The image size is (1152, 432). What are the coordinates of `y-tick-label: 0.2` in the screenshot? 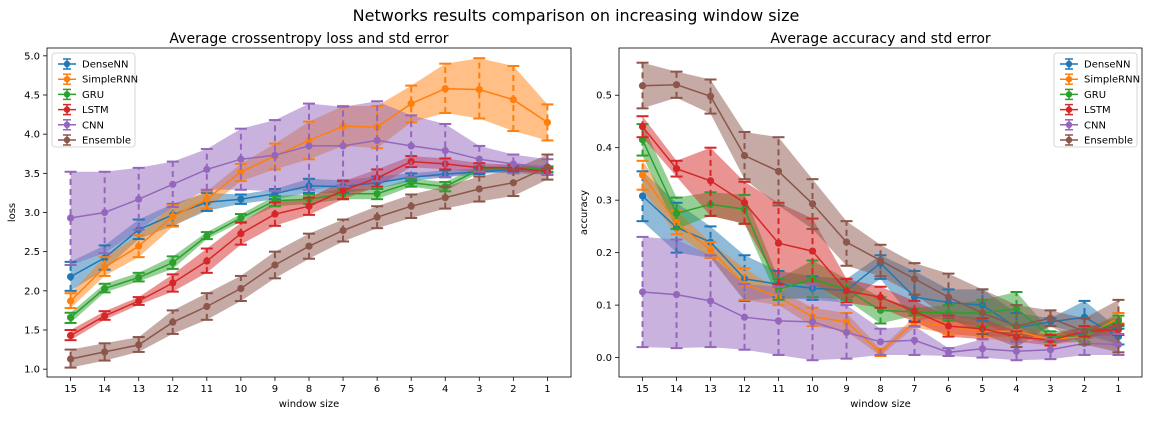 It's located at (604, 253).